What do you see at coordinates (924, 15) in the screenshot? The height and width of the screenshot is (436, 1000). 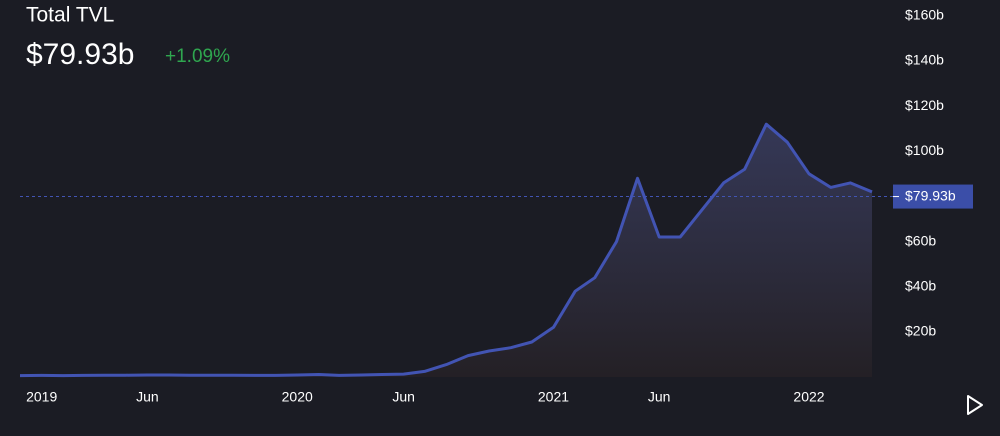 I see `y-tick-label: $160b` at bounding box center [924, 15].